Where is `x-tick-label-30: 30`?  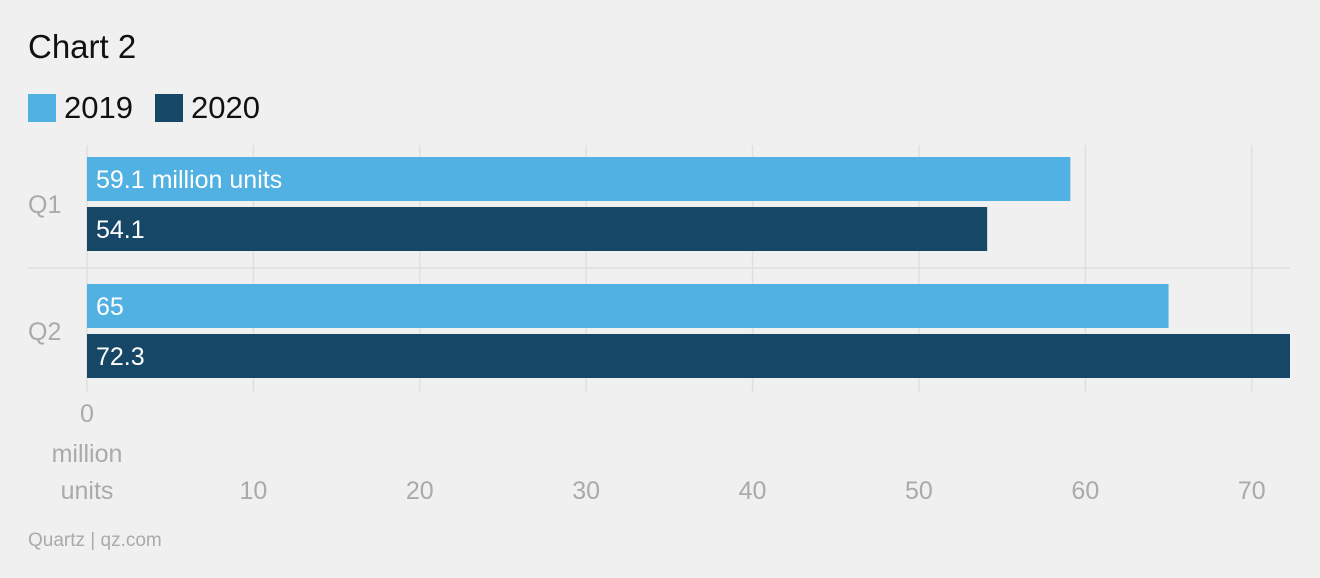 x-tick-label-30: 30 is located at coordinates (586, 491).